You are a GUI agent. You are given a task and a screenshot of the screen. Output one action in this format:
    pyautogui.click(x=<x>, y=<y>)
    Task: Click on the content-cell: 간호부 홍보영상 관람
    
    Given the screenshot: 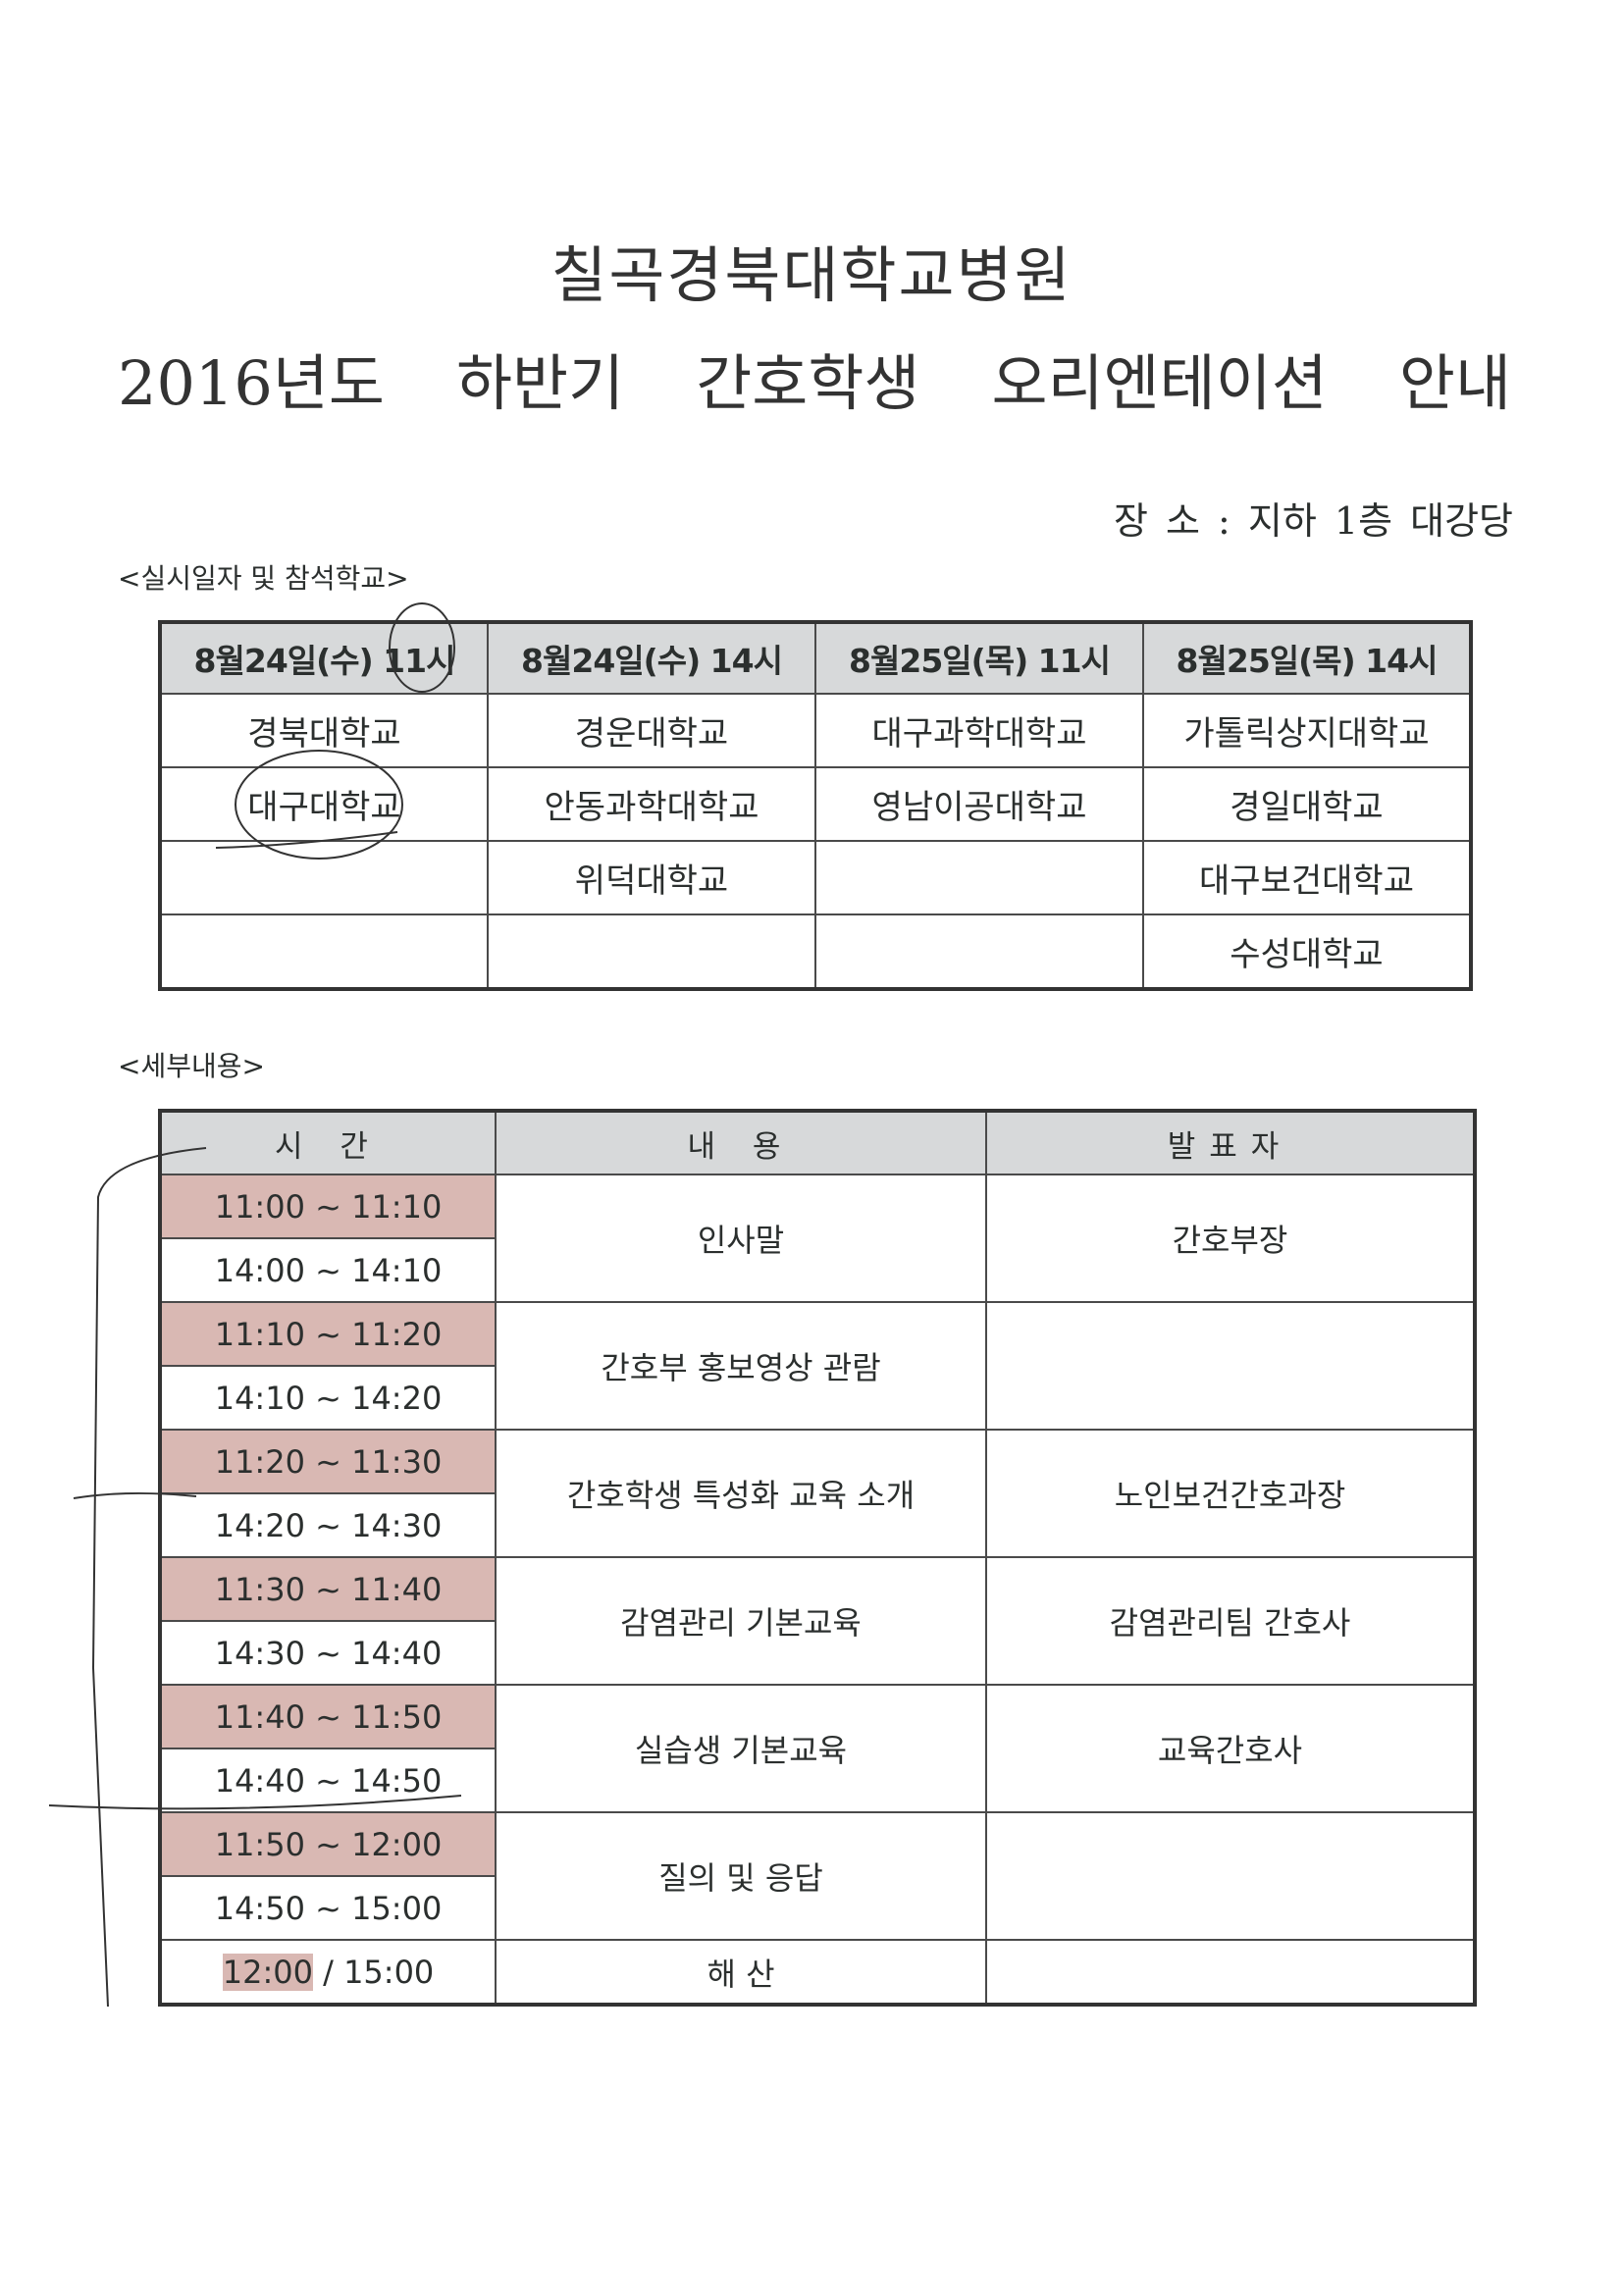 What is the action you would take?
    pyautogui.click(x=741, y=1366)
    